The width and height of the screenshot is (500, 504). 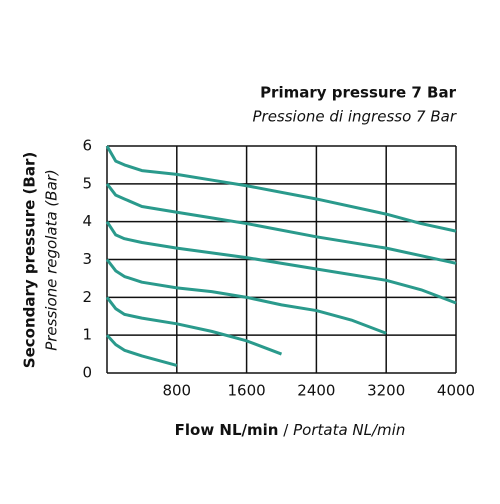 I want to click on x-tick-label: 3200, so click(x=386, y=391).